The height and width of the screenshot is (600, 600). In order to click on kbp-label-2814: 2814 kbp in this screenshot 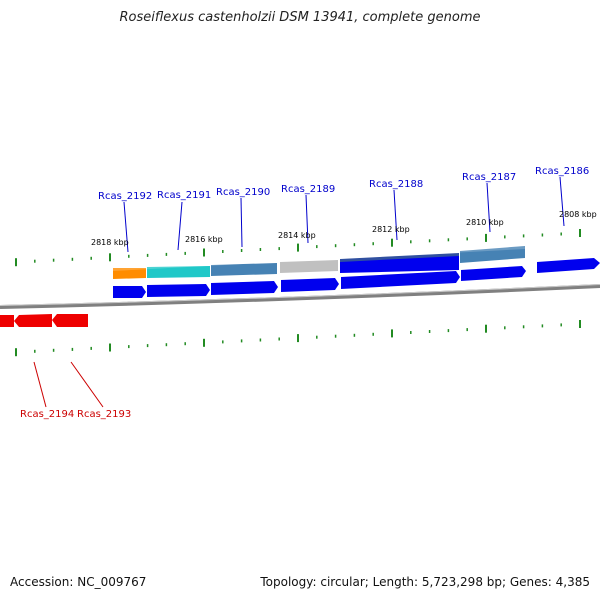, I will do `click(297, 235)`.